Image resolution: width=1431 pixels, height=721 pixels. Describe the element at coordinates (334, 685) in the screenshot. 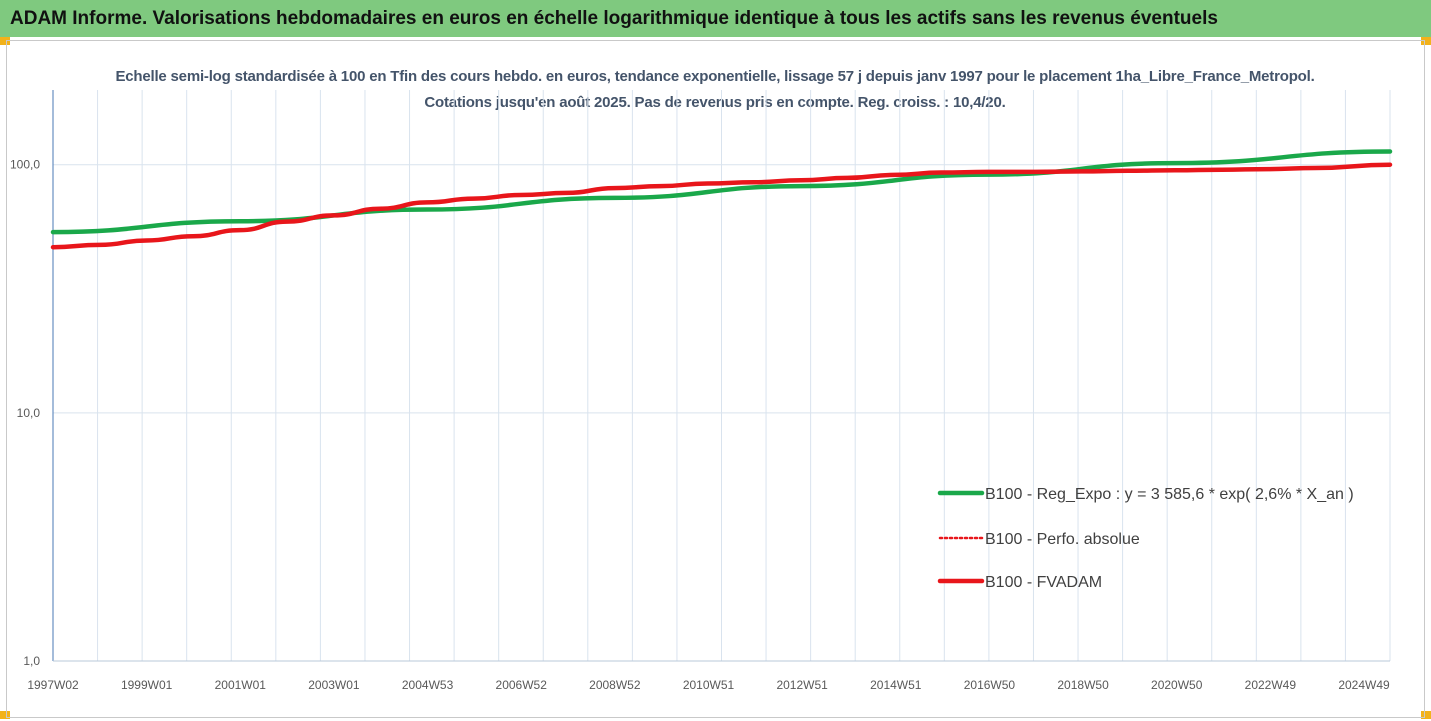

I see `x-tick-label: 2003W01` at that location.